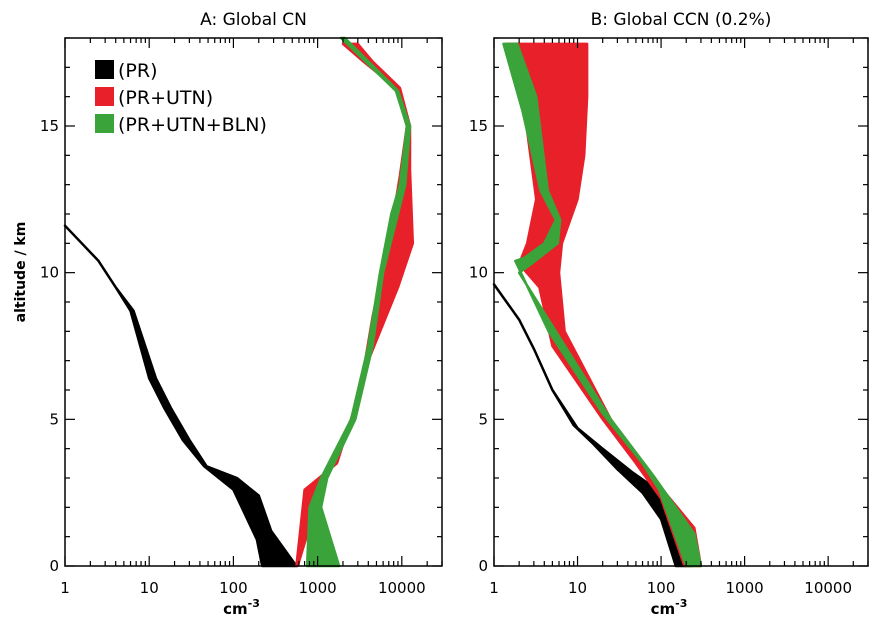 This screenshot has height=619, width=877. I want to click on panel-title: B: Global CCN (0.2%), so click(681, 20).